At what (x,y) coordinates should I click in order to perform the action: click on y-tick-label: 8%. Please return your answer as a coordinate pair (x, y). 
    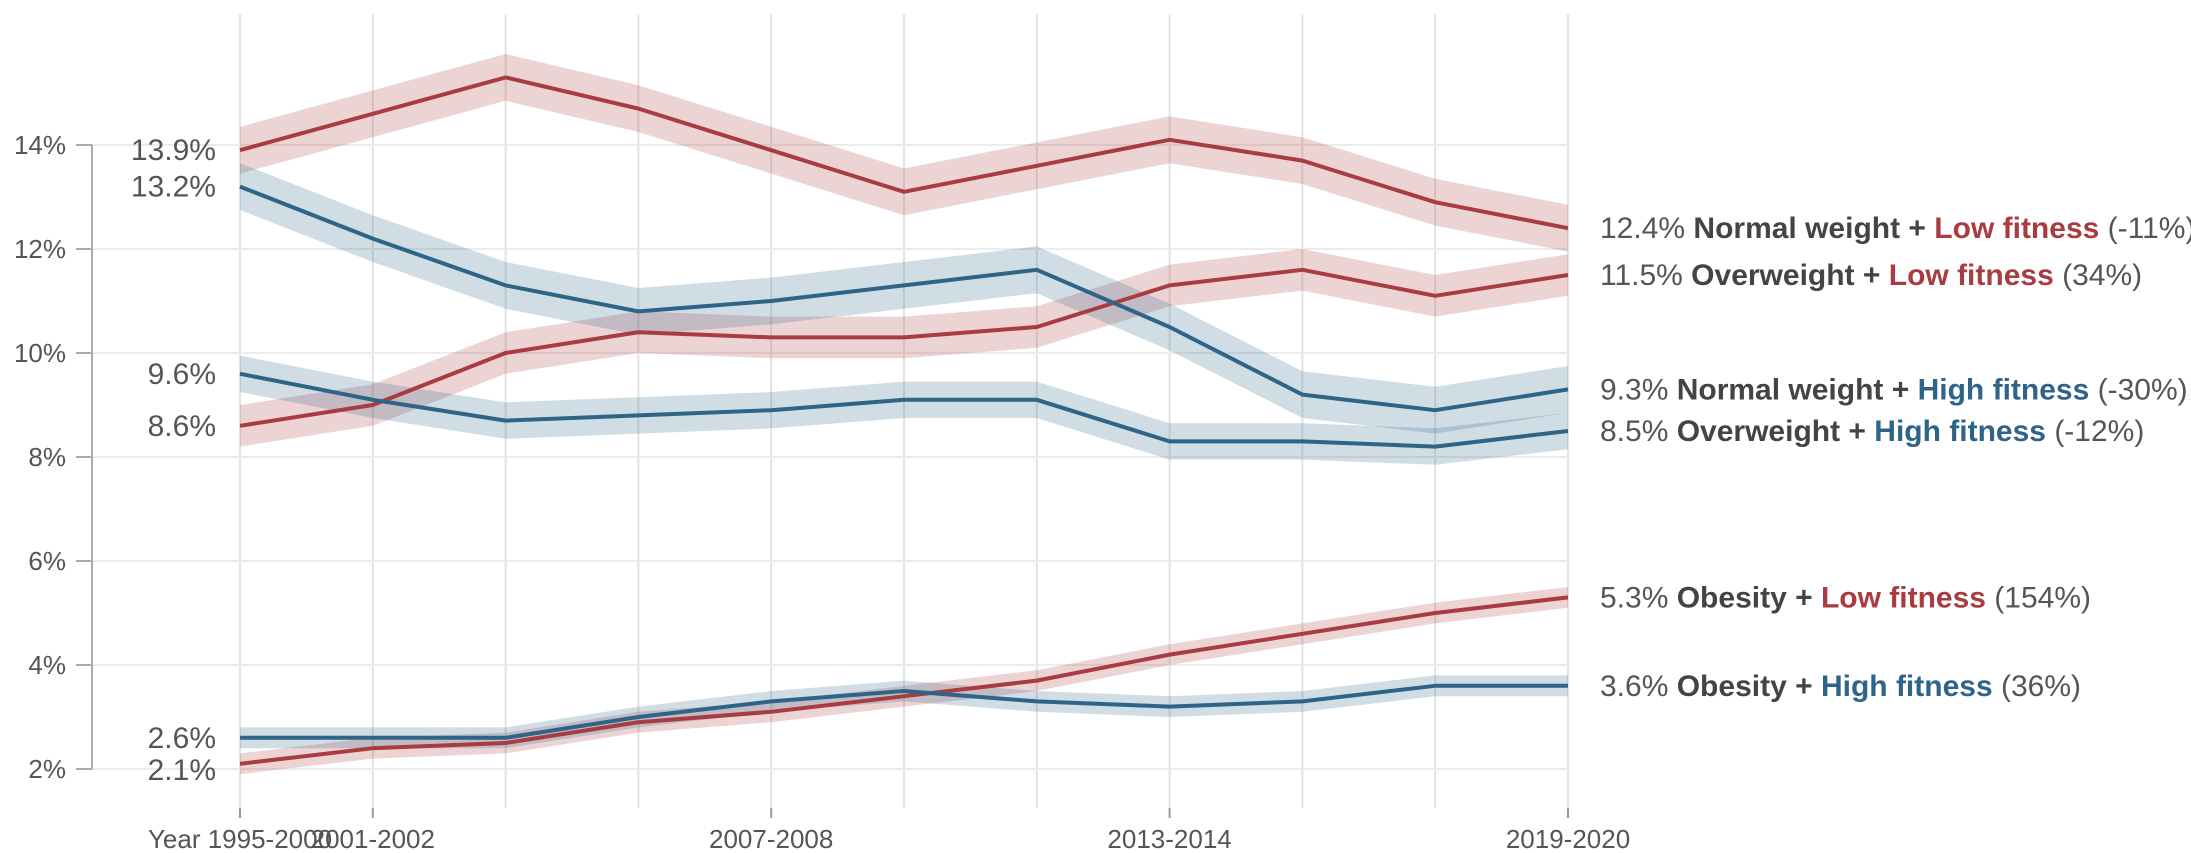
    Looking at the image, I should click on (47, 457).